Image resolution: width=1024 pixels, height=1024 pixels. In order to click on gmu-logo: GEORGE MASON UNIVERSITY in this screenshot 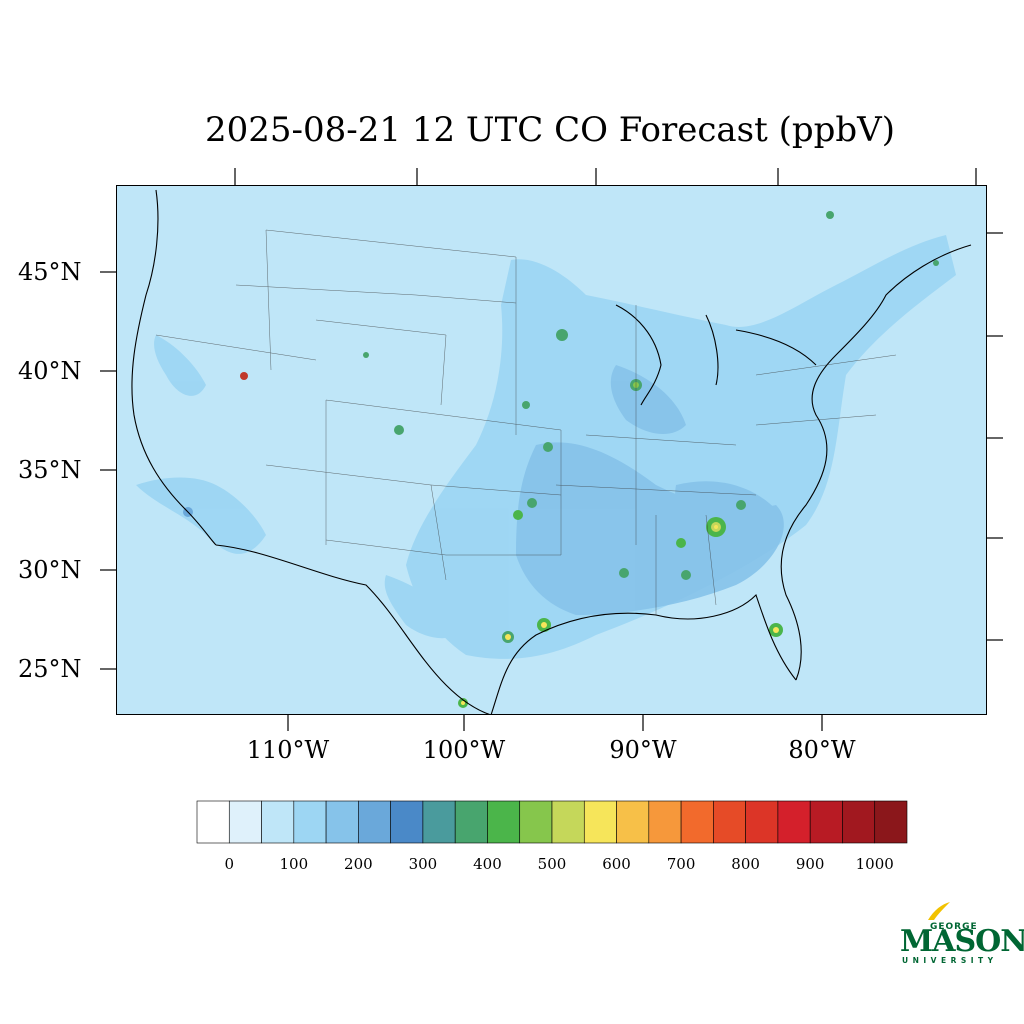, I will do `click(961, 933)`.